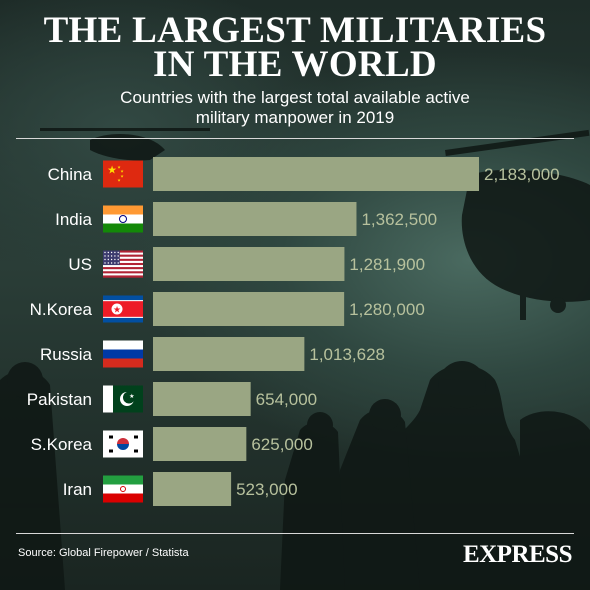  Describe the element at coordinates (399, 219) in the screenshot. I see `value-label-india: 1,362,500` at that location.